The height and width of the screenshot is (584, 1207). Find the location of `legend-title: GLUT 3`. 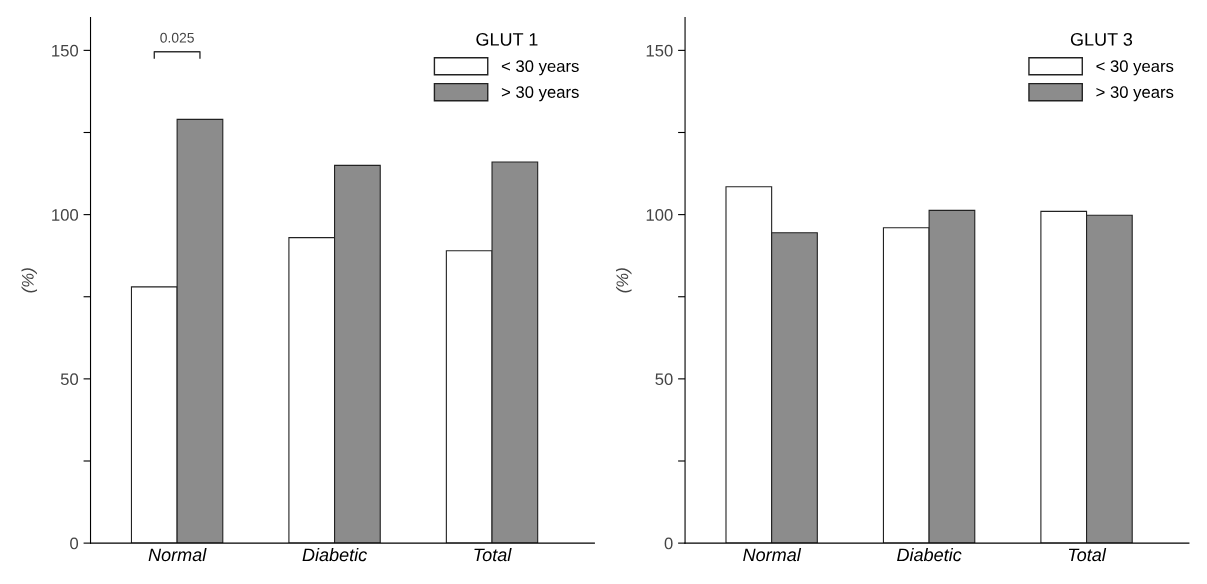

legend-title: GLUT 3 is located at coordinates (1101, 39).